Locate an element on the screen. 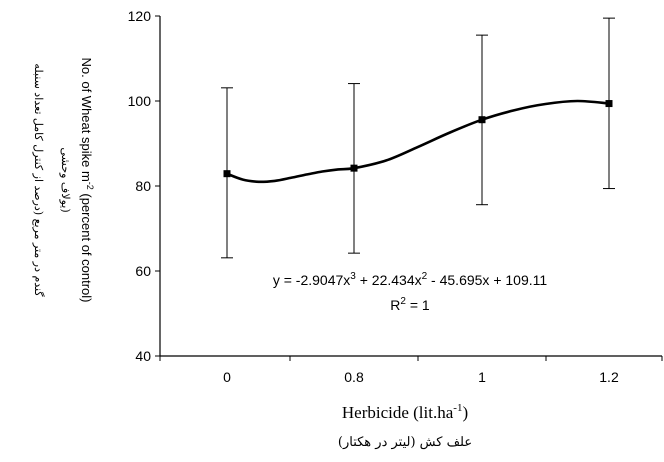 The height and width of the screenshot is (462, 664). y-axis-label-persian-line2: یولاف وحشی) is located at coordinates (65, 179).